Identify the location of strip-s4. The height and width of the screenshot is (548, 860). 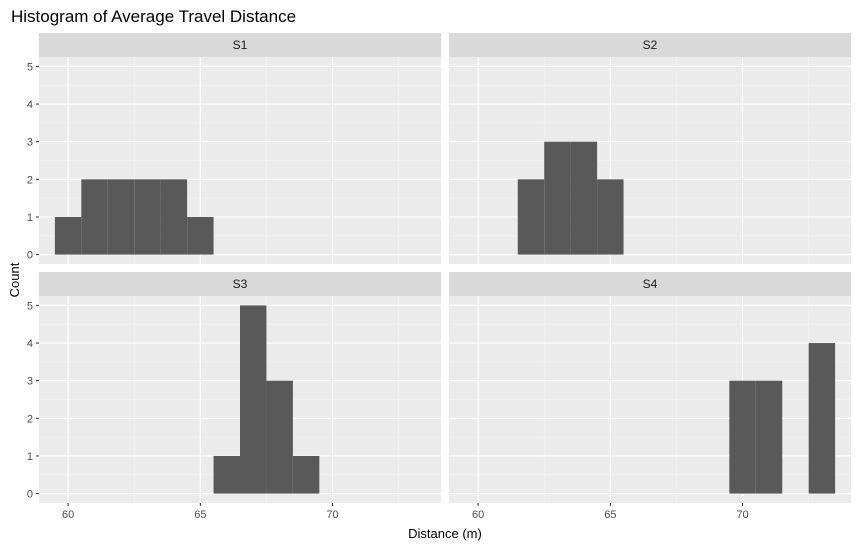
(650, 284).